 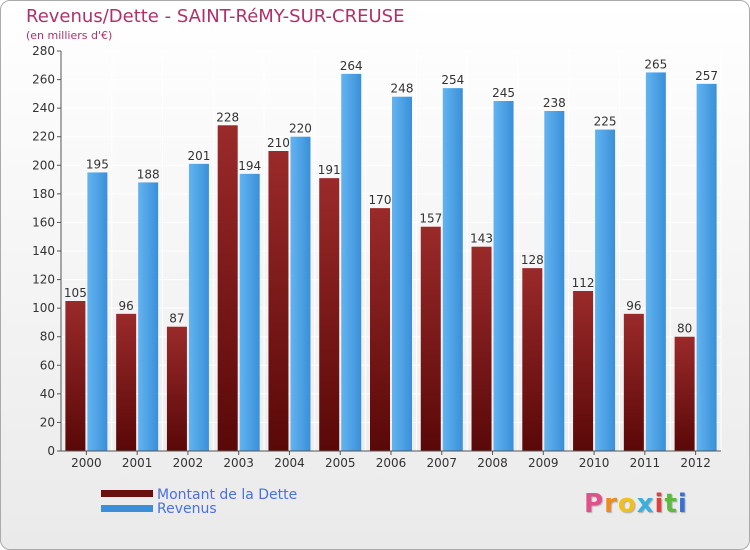 I want to click on y-tick-label: 120, so click(x=43, y=280).